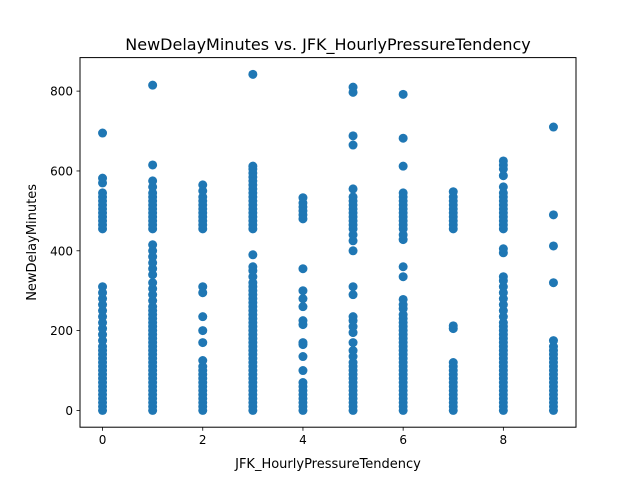 The image size is (640, 484). I want to click on y-tick-label: 800, so click(61, 92).